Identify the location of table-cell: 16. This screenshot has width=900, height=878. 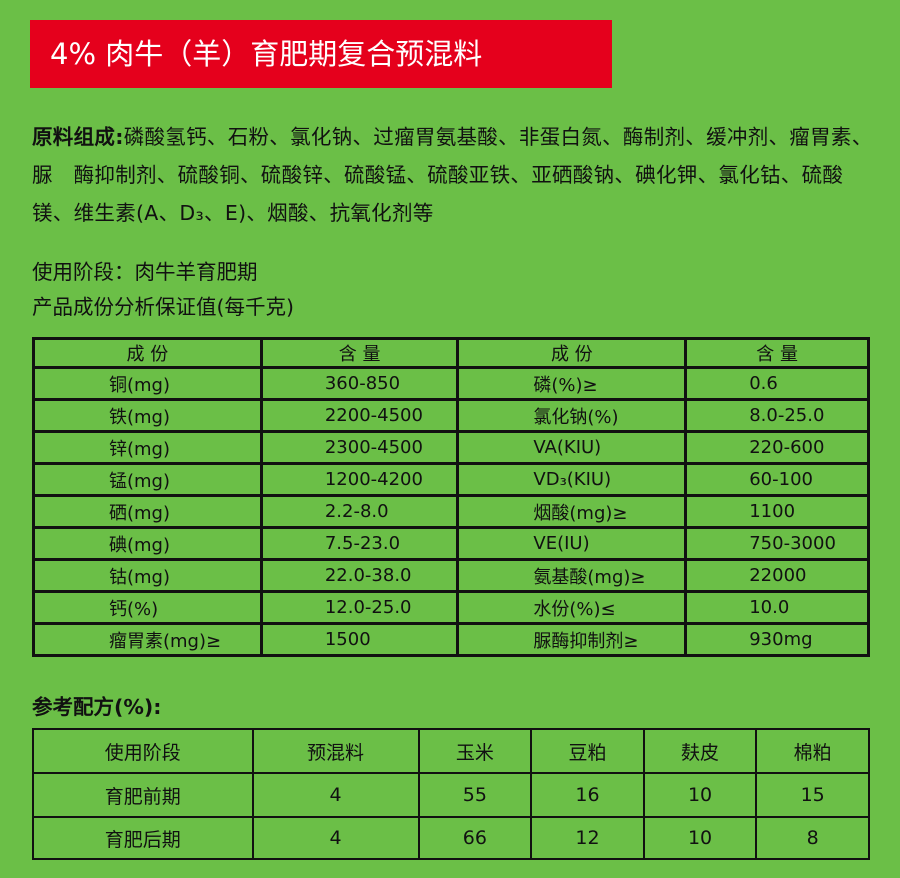
(587, 795).